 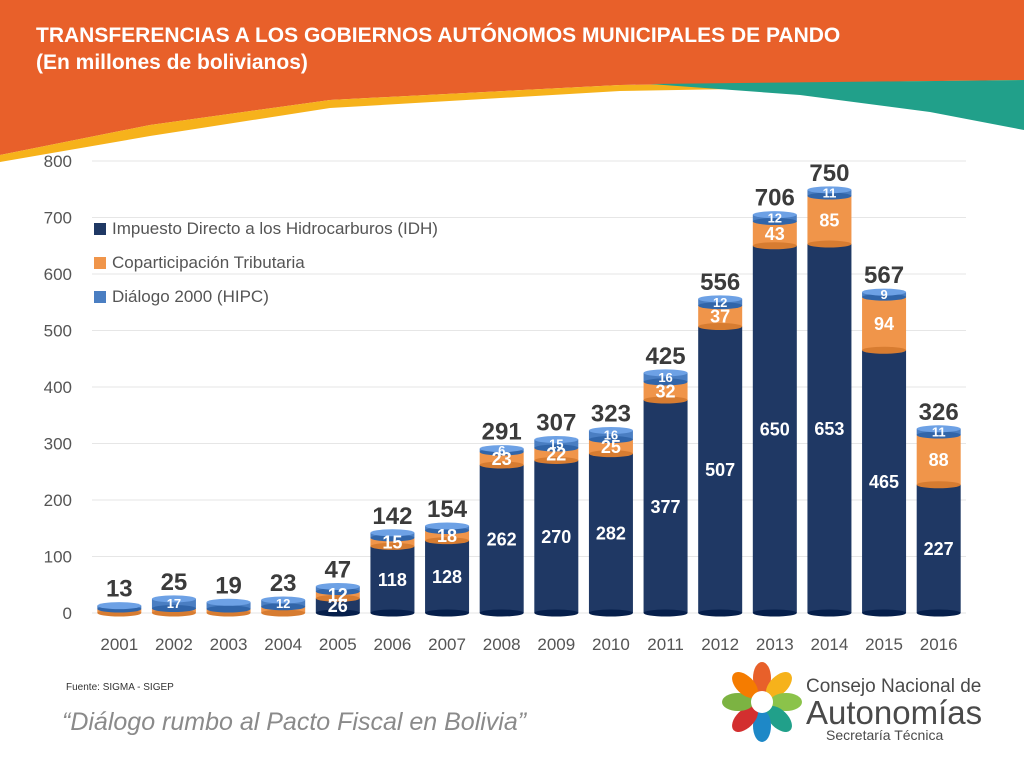 What do you see at coordinates (283, 583) in the screenshot?
I see `bar-total-label: 23` at bounding box center [283, 583].